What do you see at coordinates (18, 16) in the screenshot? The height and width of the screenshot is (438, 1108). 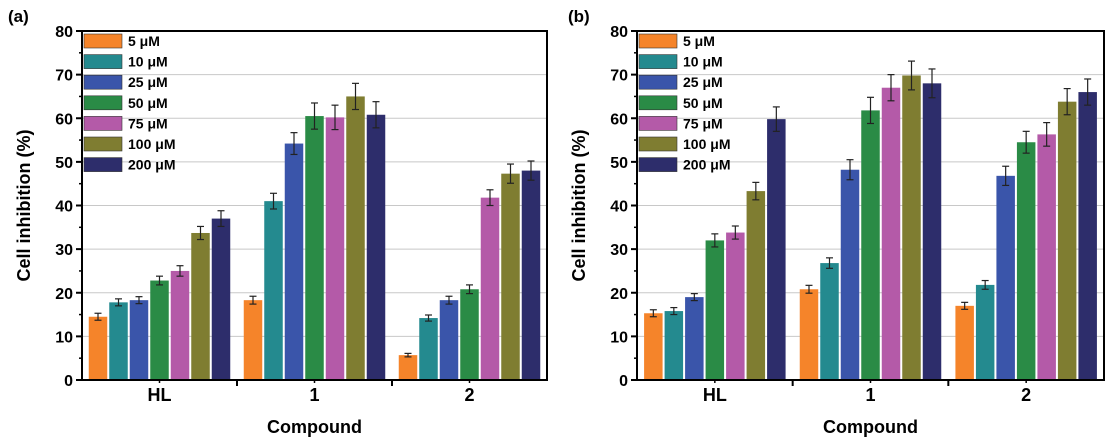 I see `panel-label: (a)` at bounding box center [18, 16].